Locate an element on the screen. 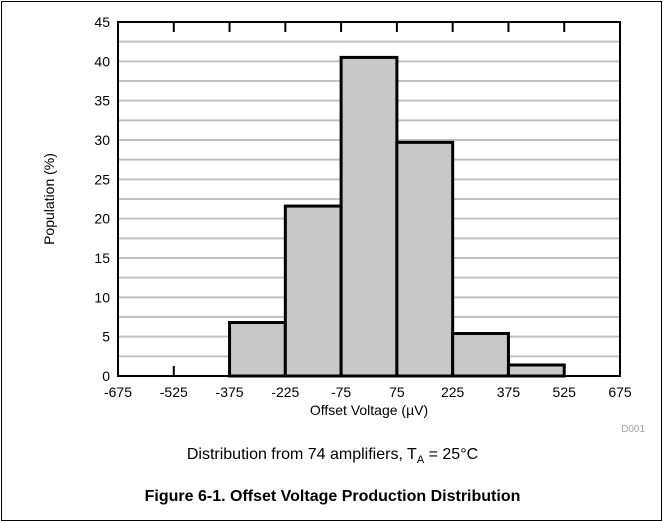  y-tick-labels: 0 5 10 15 20 25 30 35 40 45 is located at coordinates (102, 199).